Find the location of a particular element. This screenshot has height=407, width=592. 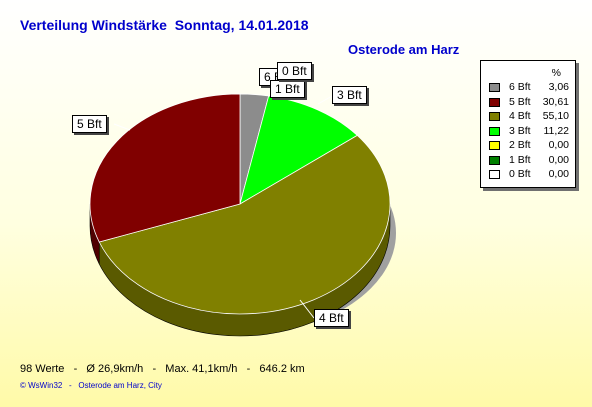

footer-credit: © WsWin32 - Osterode am Harz, City is located at coordinates (91, 385).